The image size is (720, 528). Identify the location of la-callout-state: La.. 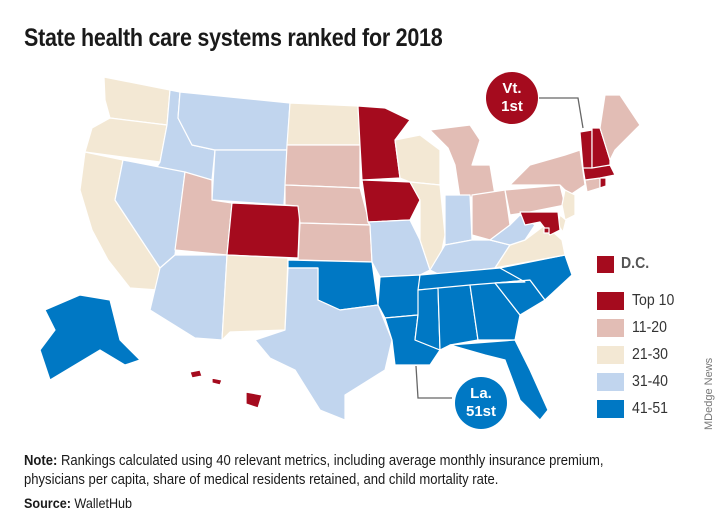
(481, 393).